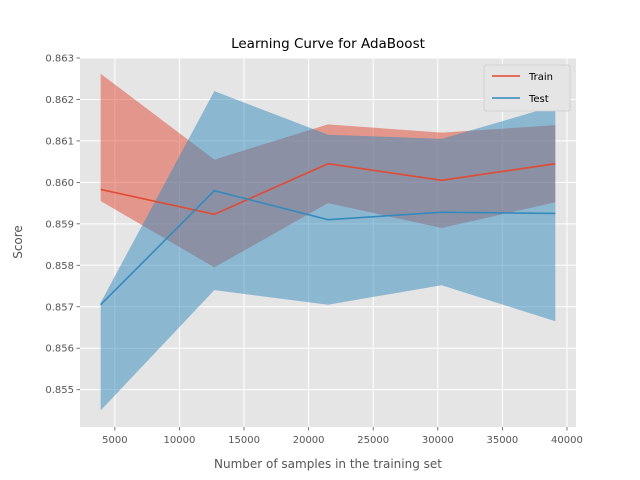 Image resolution: width=640 pixels, height=480 pixels. I want to click on legend-label-test: Test, so click(538, 99).